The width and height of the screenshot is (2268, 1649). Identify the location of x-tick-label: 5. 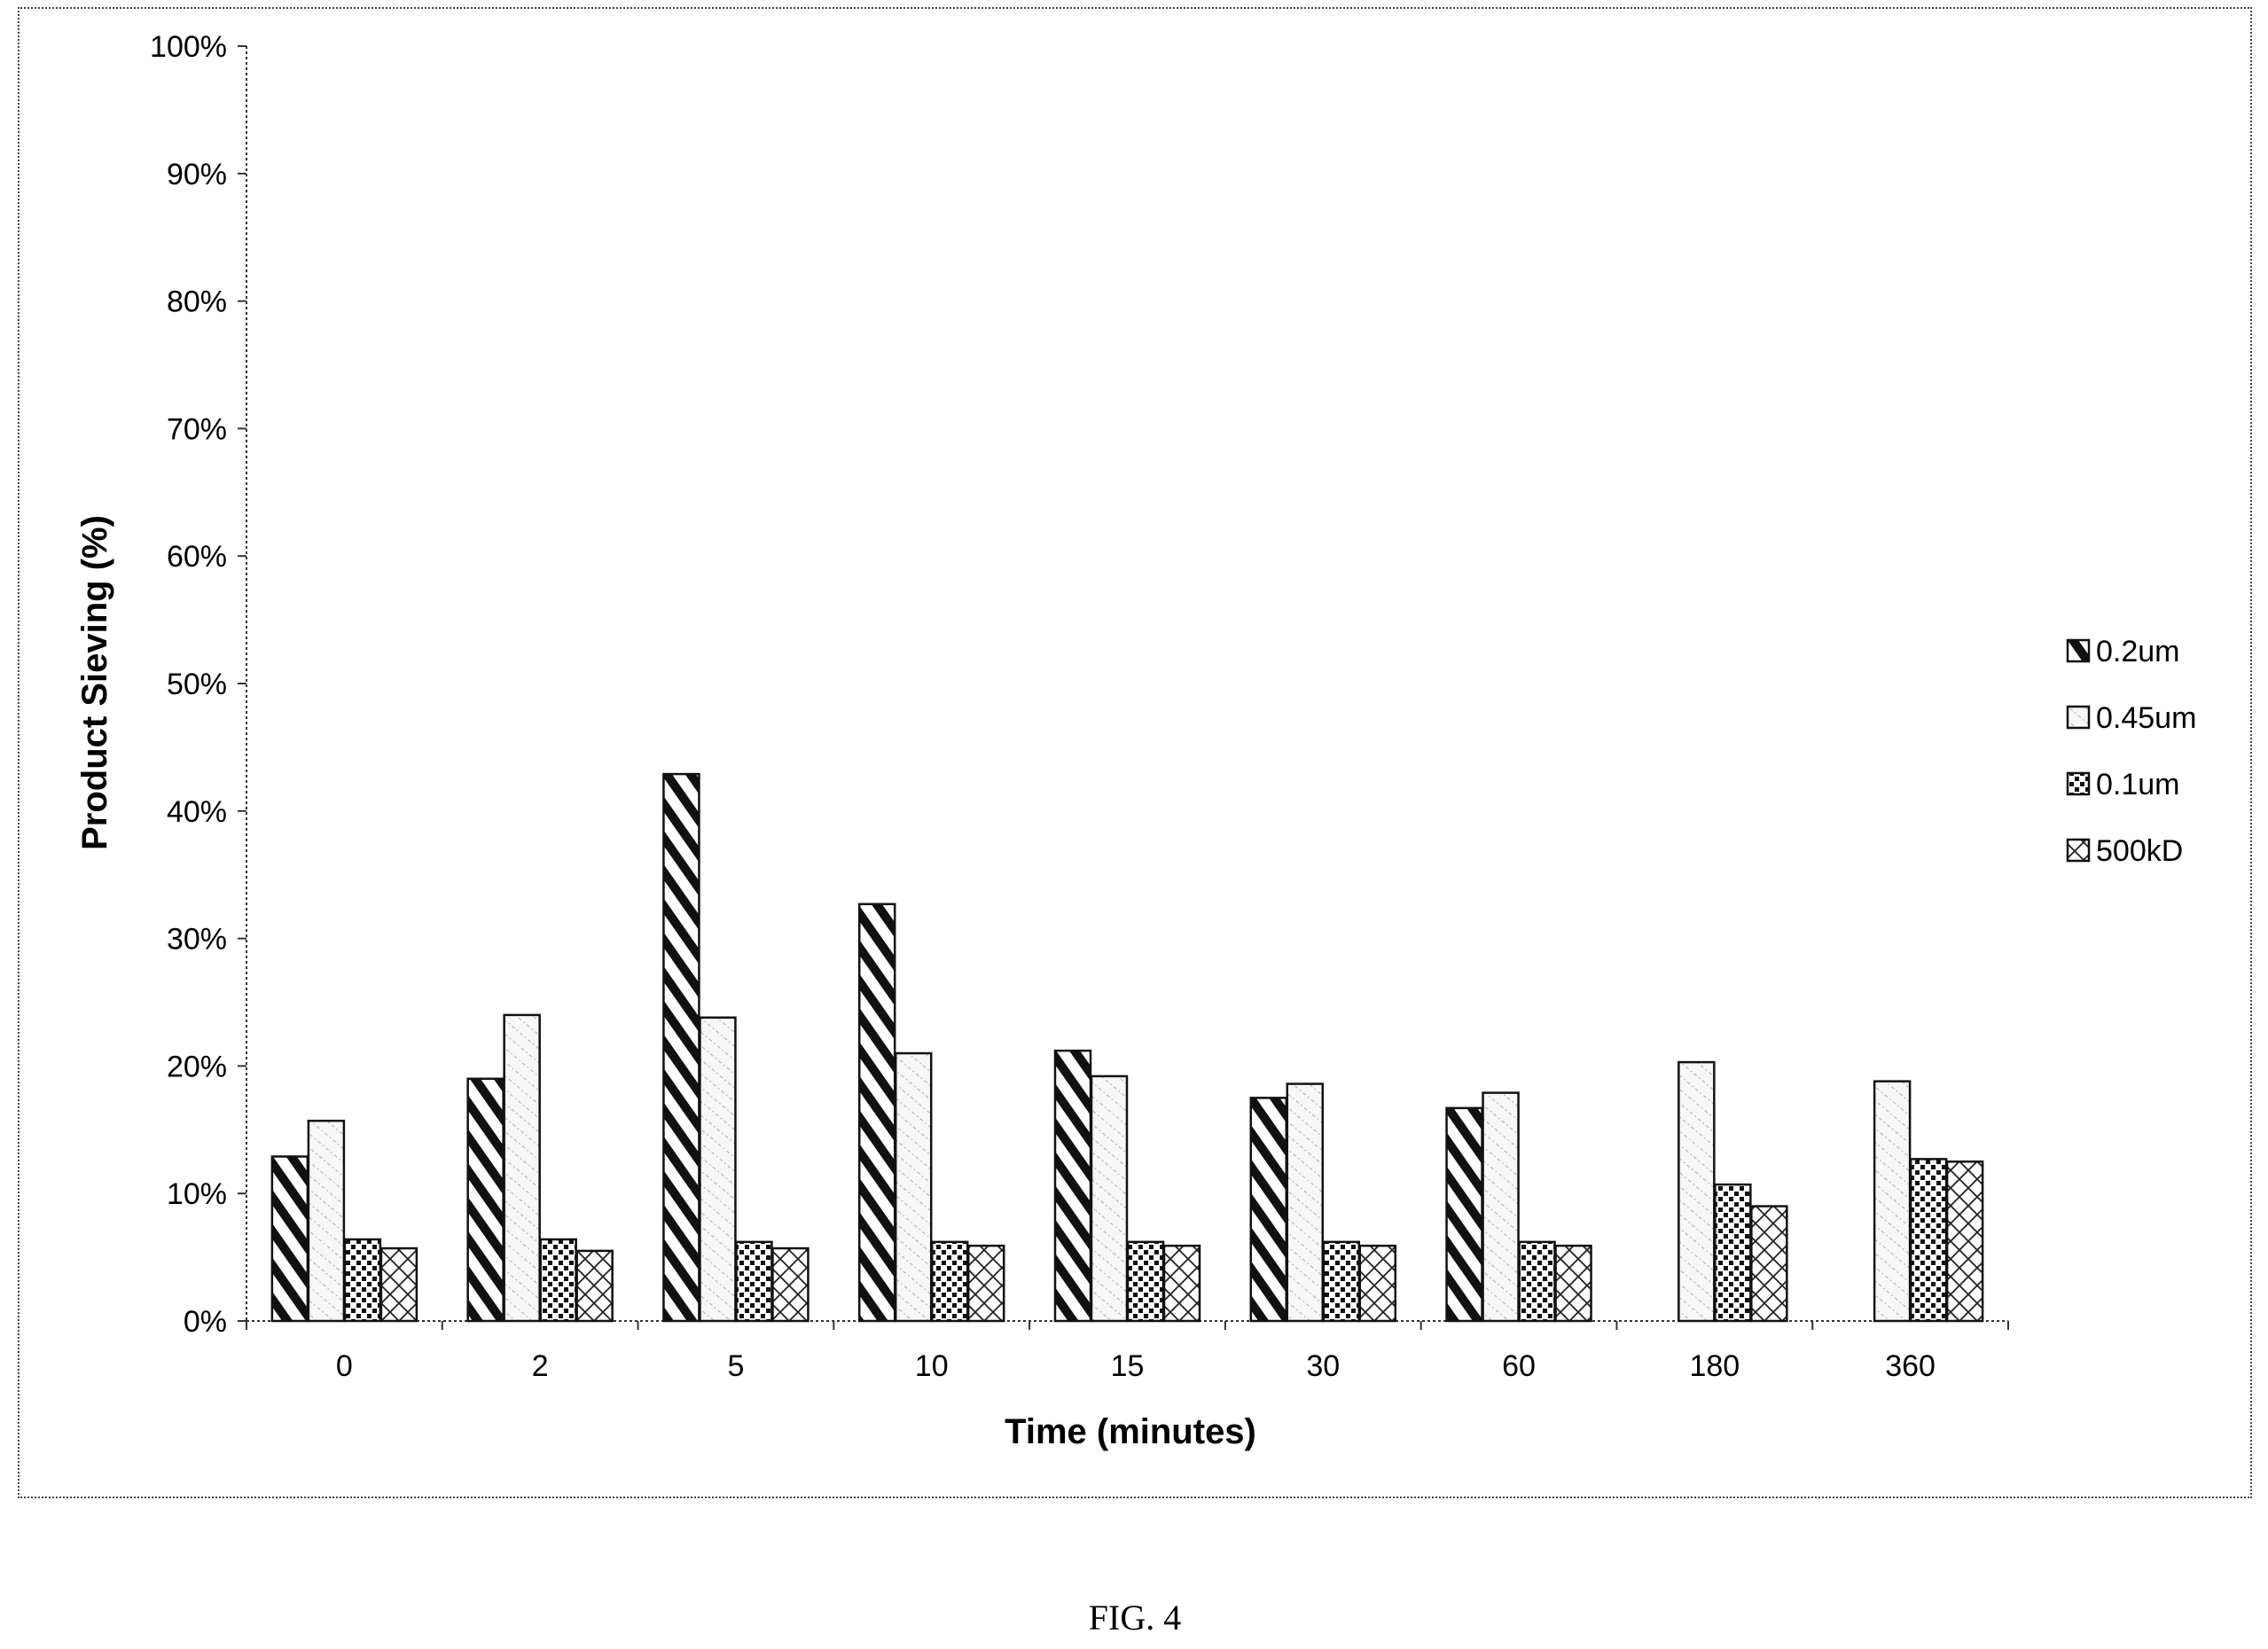
(735, 1366).